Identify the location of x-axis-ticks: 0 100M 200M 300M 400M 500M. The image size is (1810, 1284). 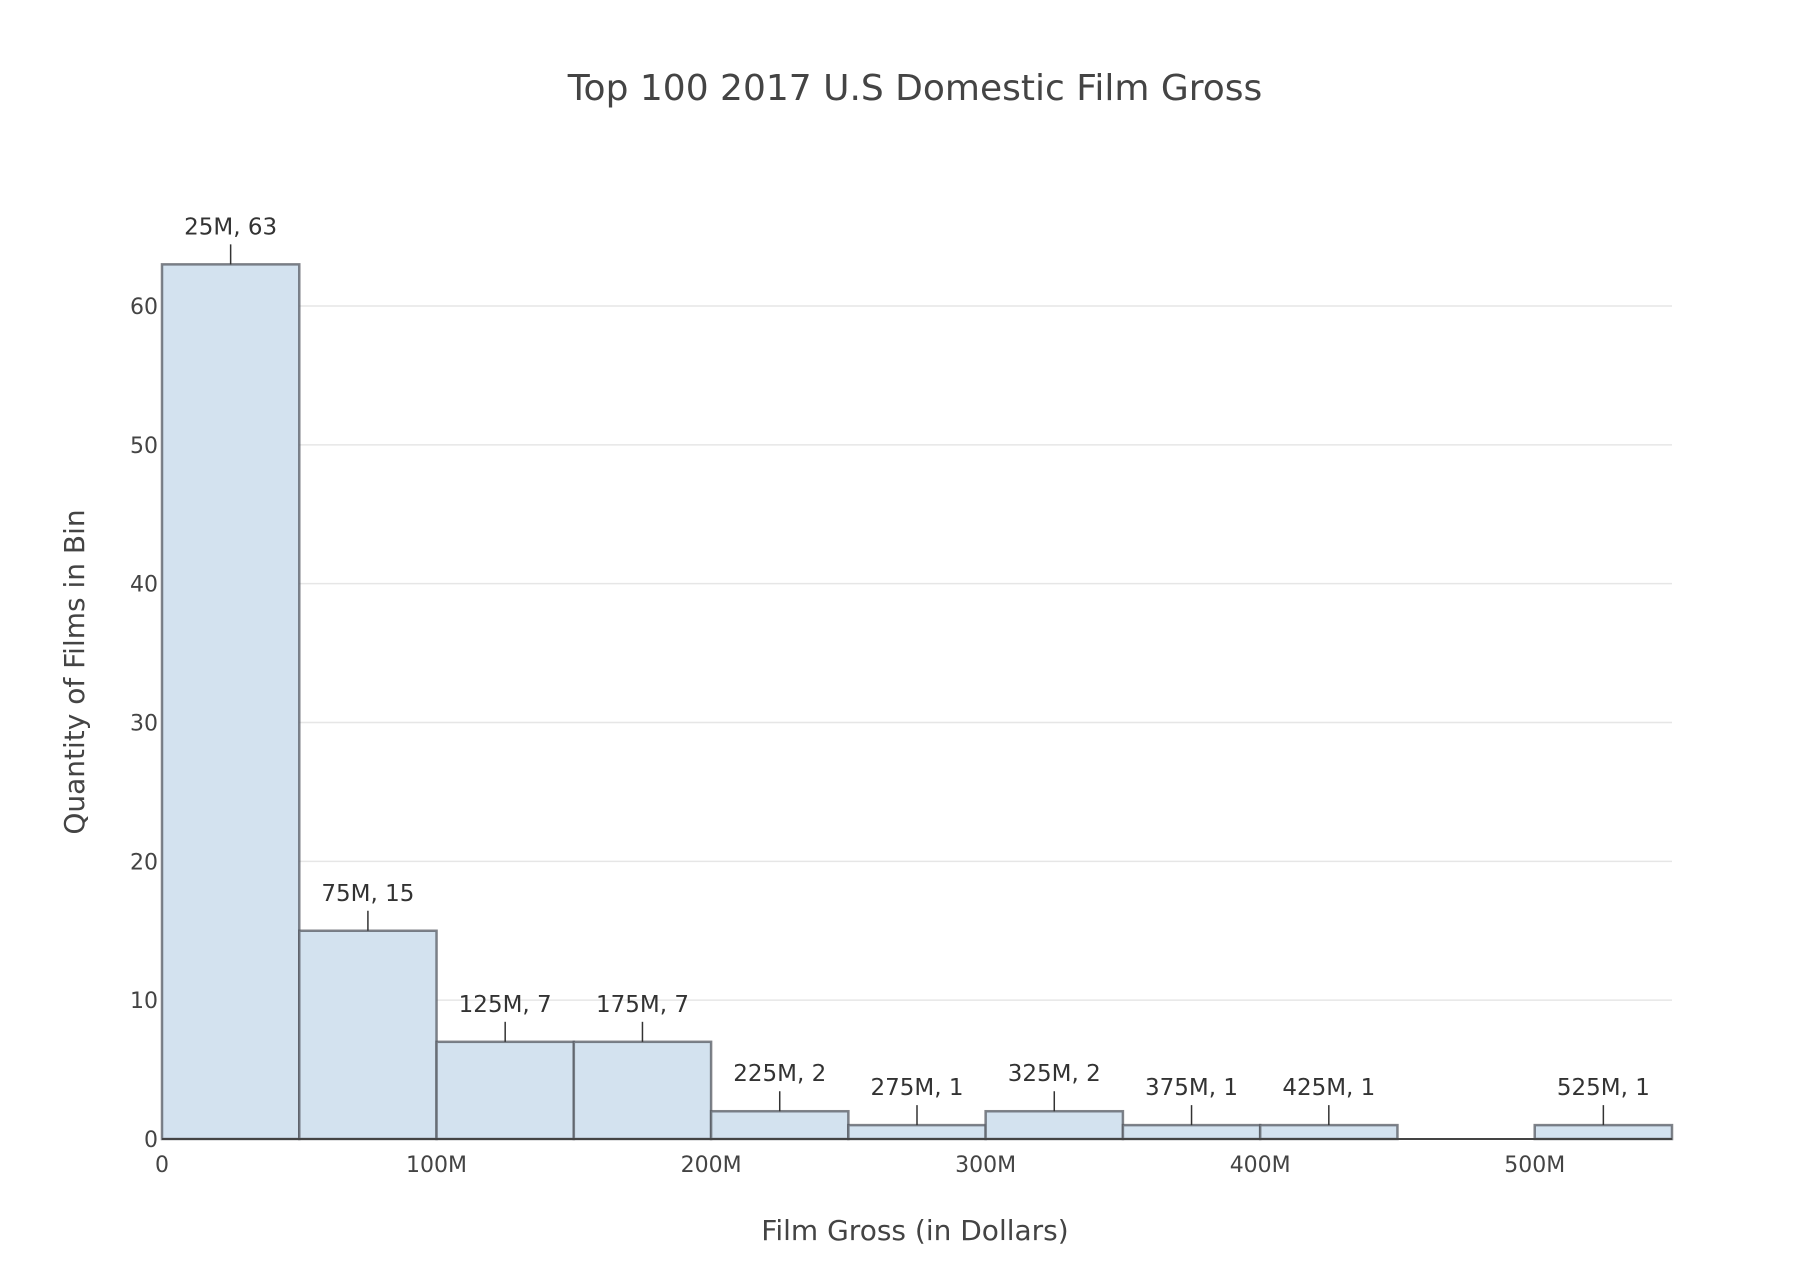
(860, 1165).